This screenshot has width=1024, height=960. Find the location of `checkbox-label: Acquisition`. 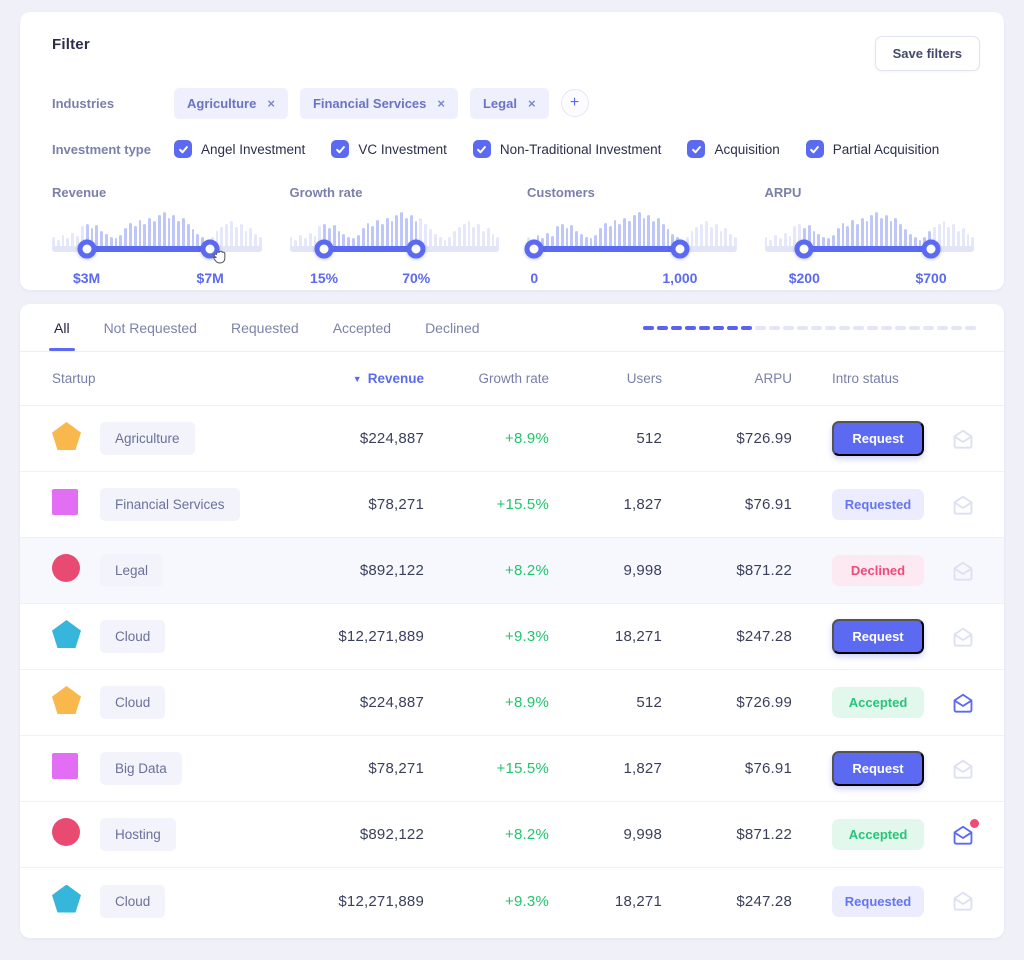

checkbox-label: Acquisition is located at coordinates (747, 149).